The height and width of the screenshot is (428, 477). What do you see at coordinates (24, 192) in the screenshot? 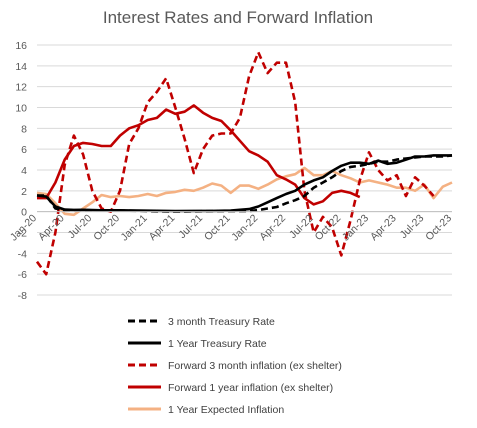
I see `y-tick-label: 2` at bounding box center [24, 192].